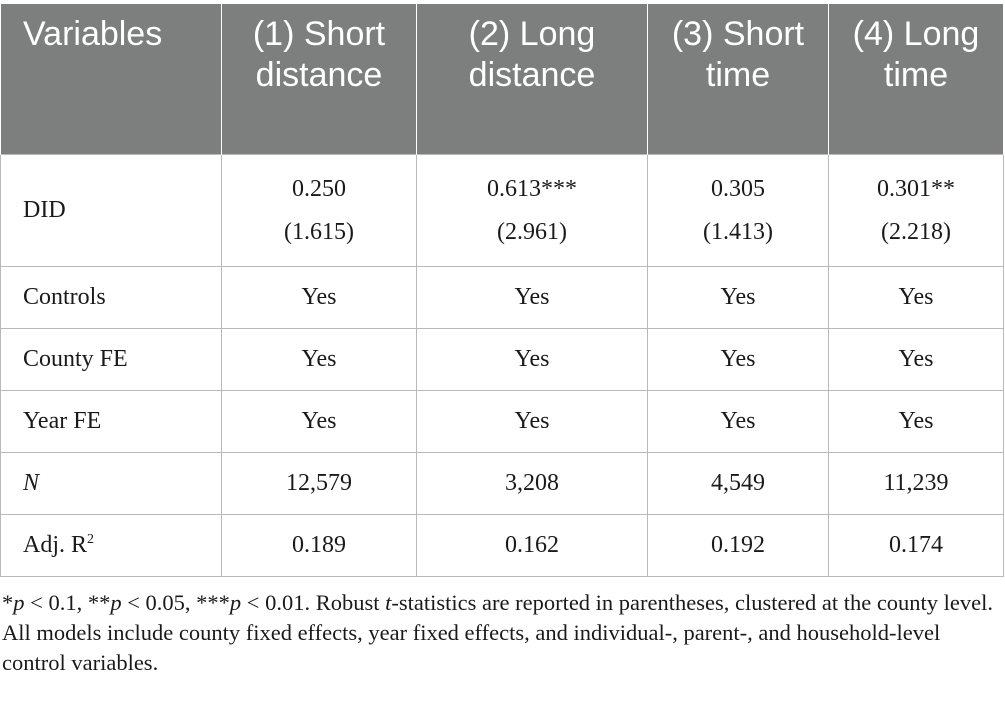 The image size is (1005, 702). I want to click on table-cell: 0.189, so click(319, 545).